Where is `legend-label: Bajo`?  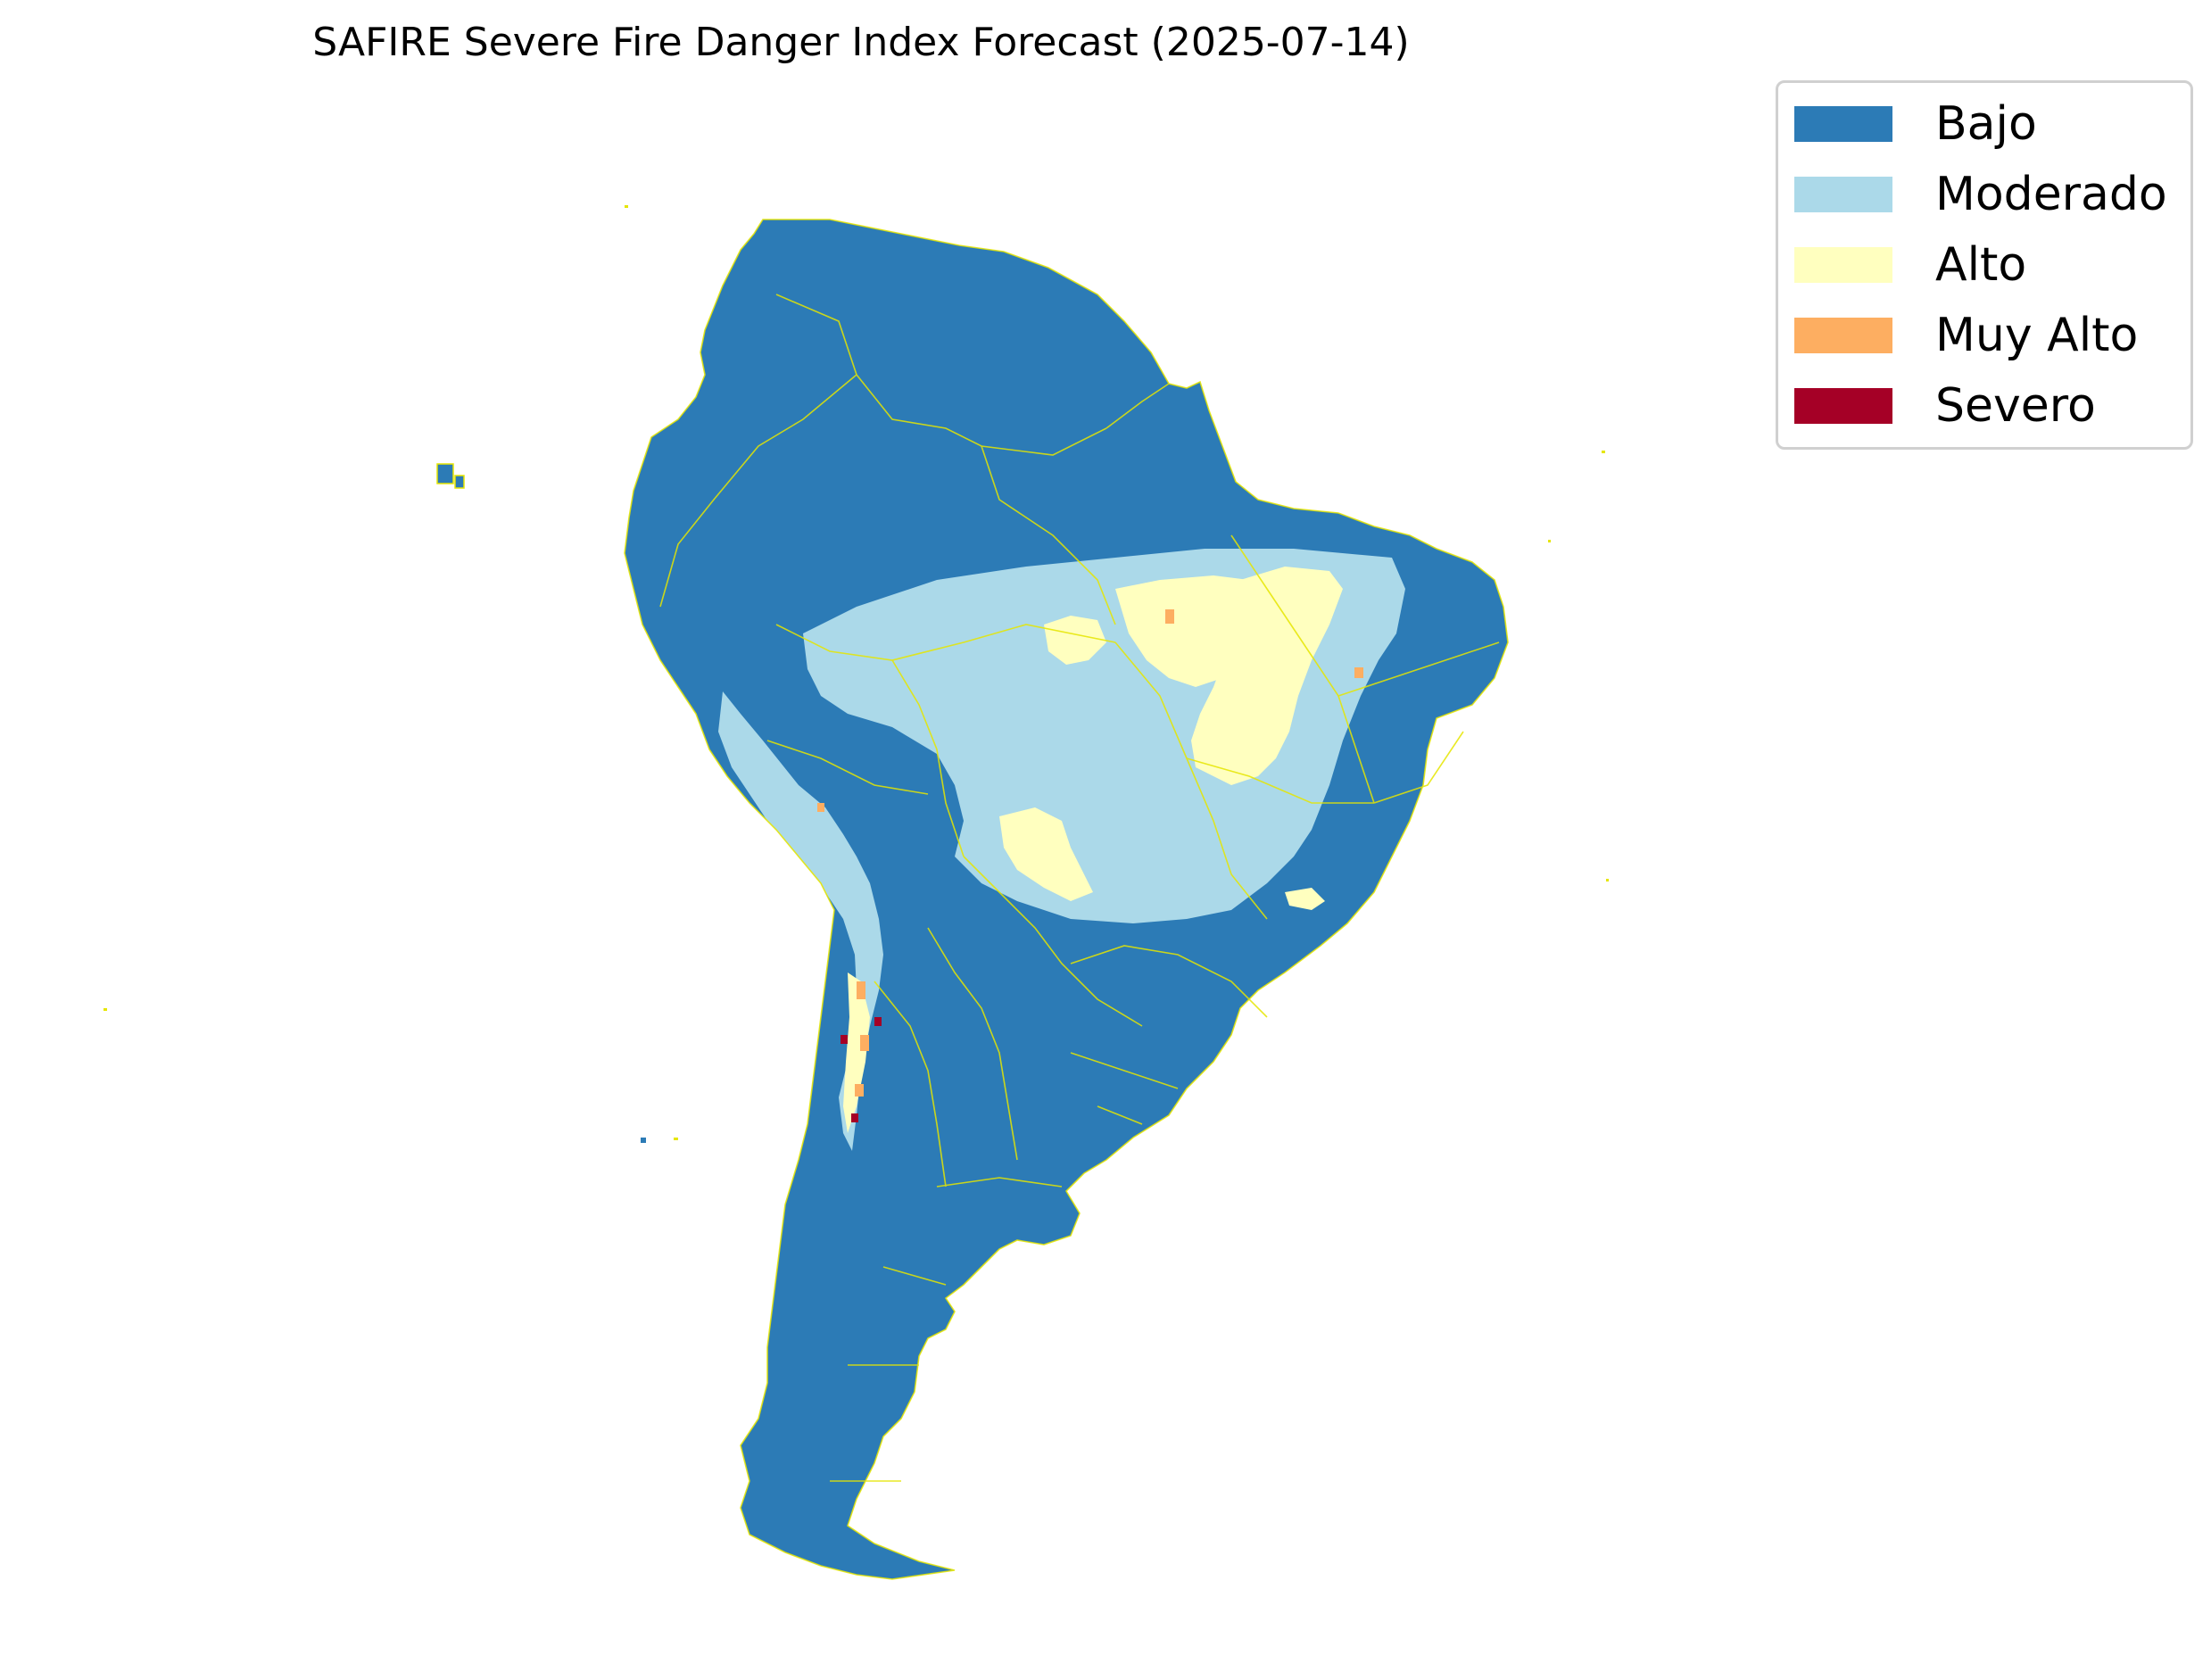
legend-label: Bajo is located at coordinates (1986, 124).